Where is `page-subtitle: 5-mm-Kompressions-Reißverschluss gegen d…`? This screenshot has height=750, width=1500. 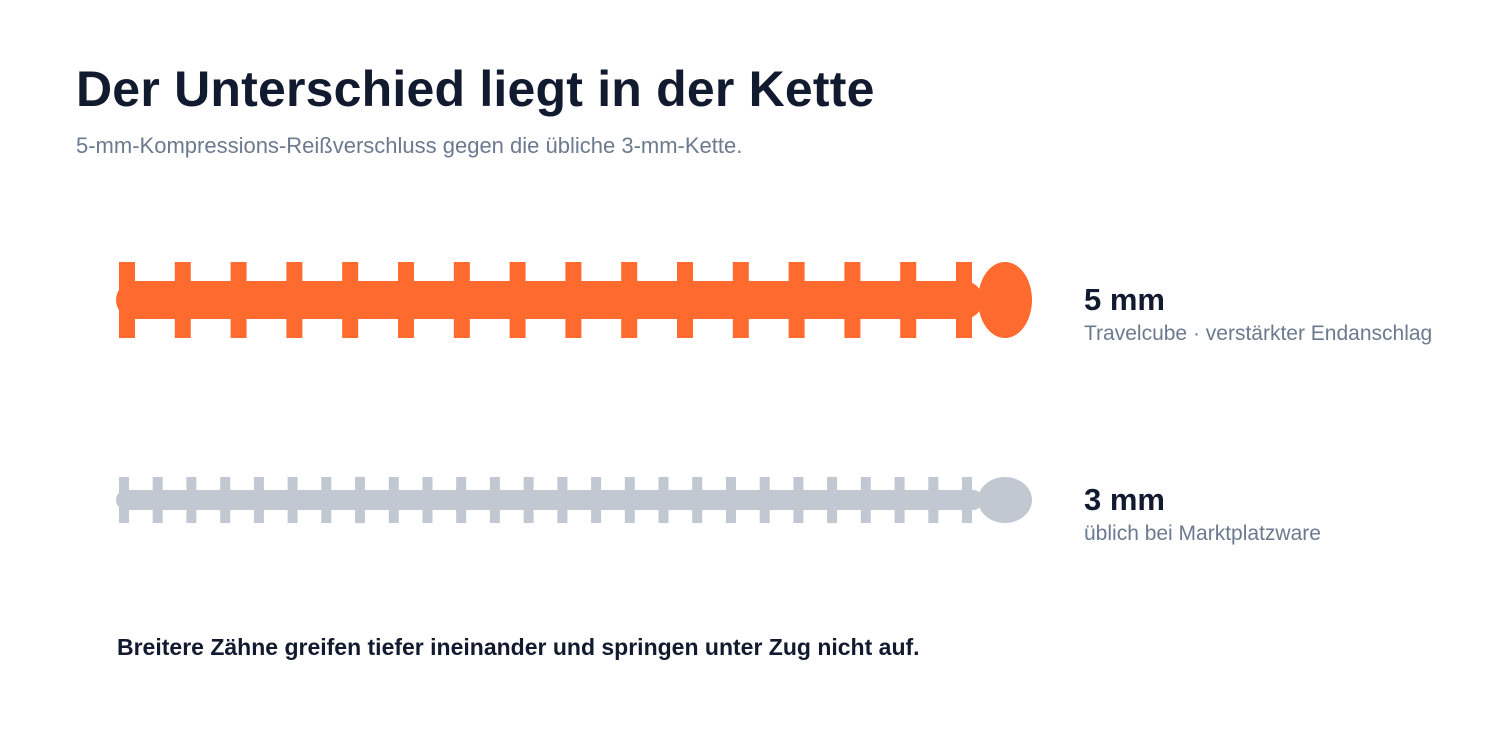 page-subtitle: 5-mm-Kompressions-Reißverschluss gegen d… is located at coordinates (409, 145).